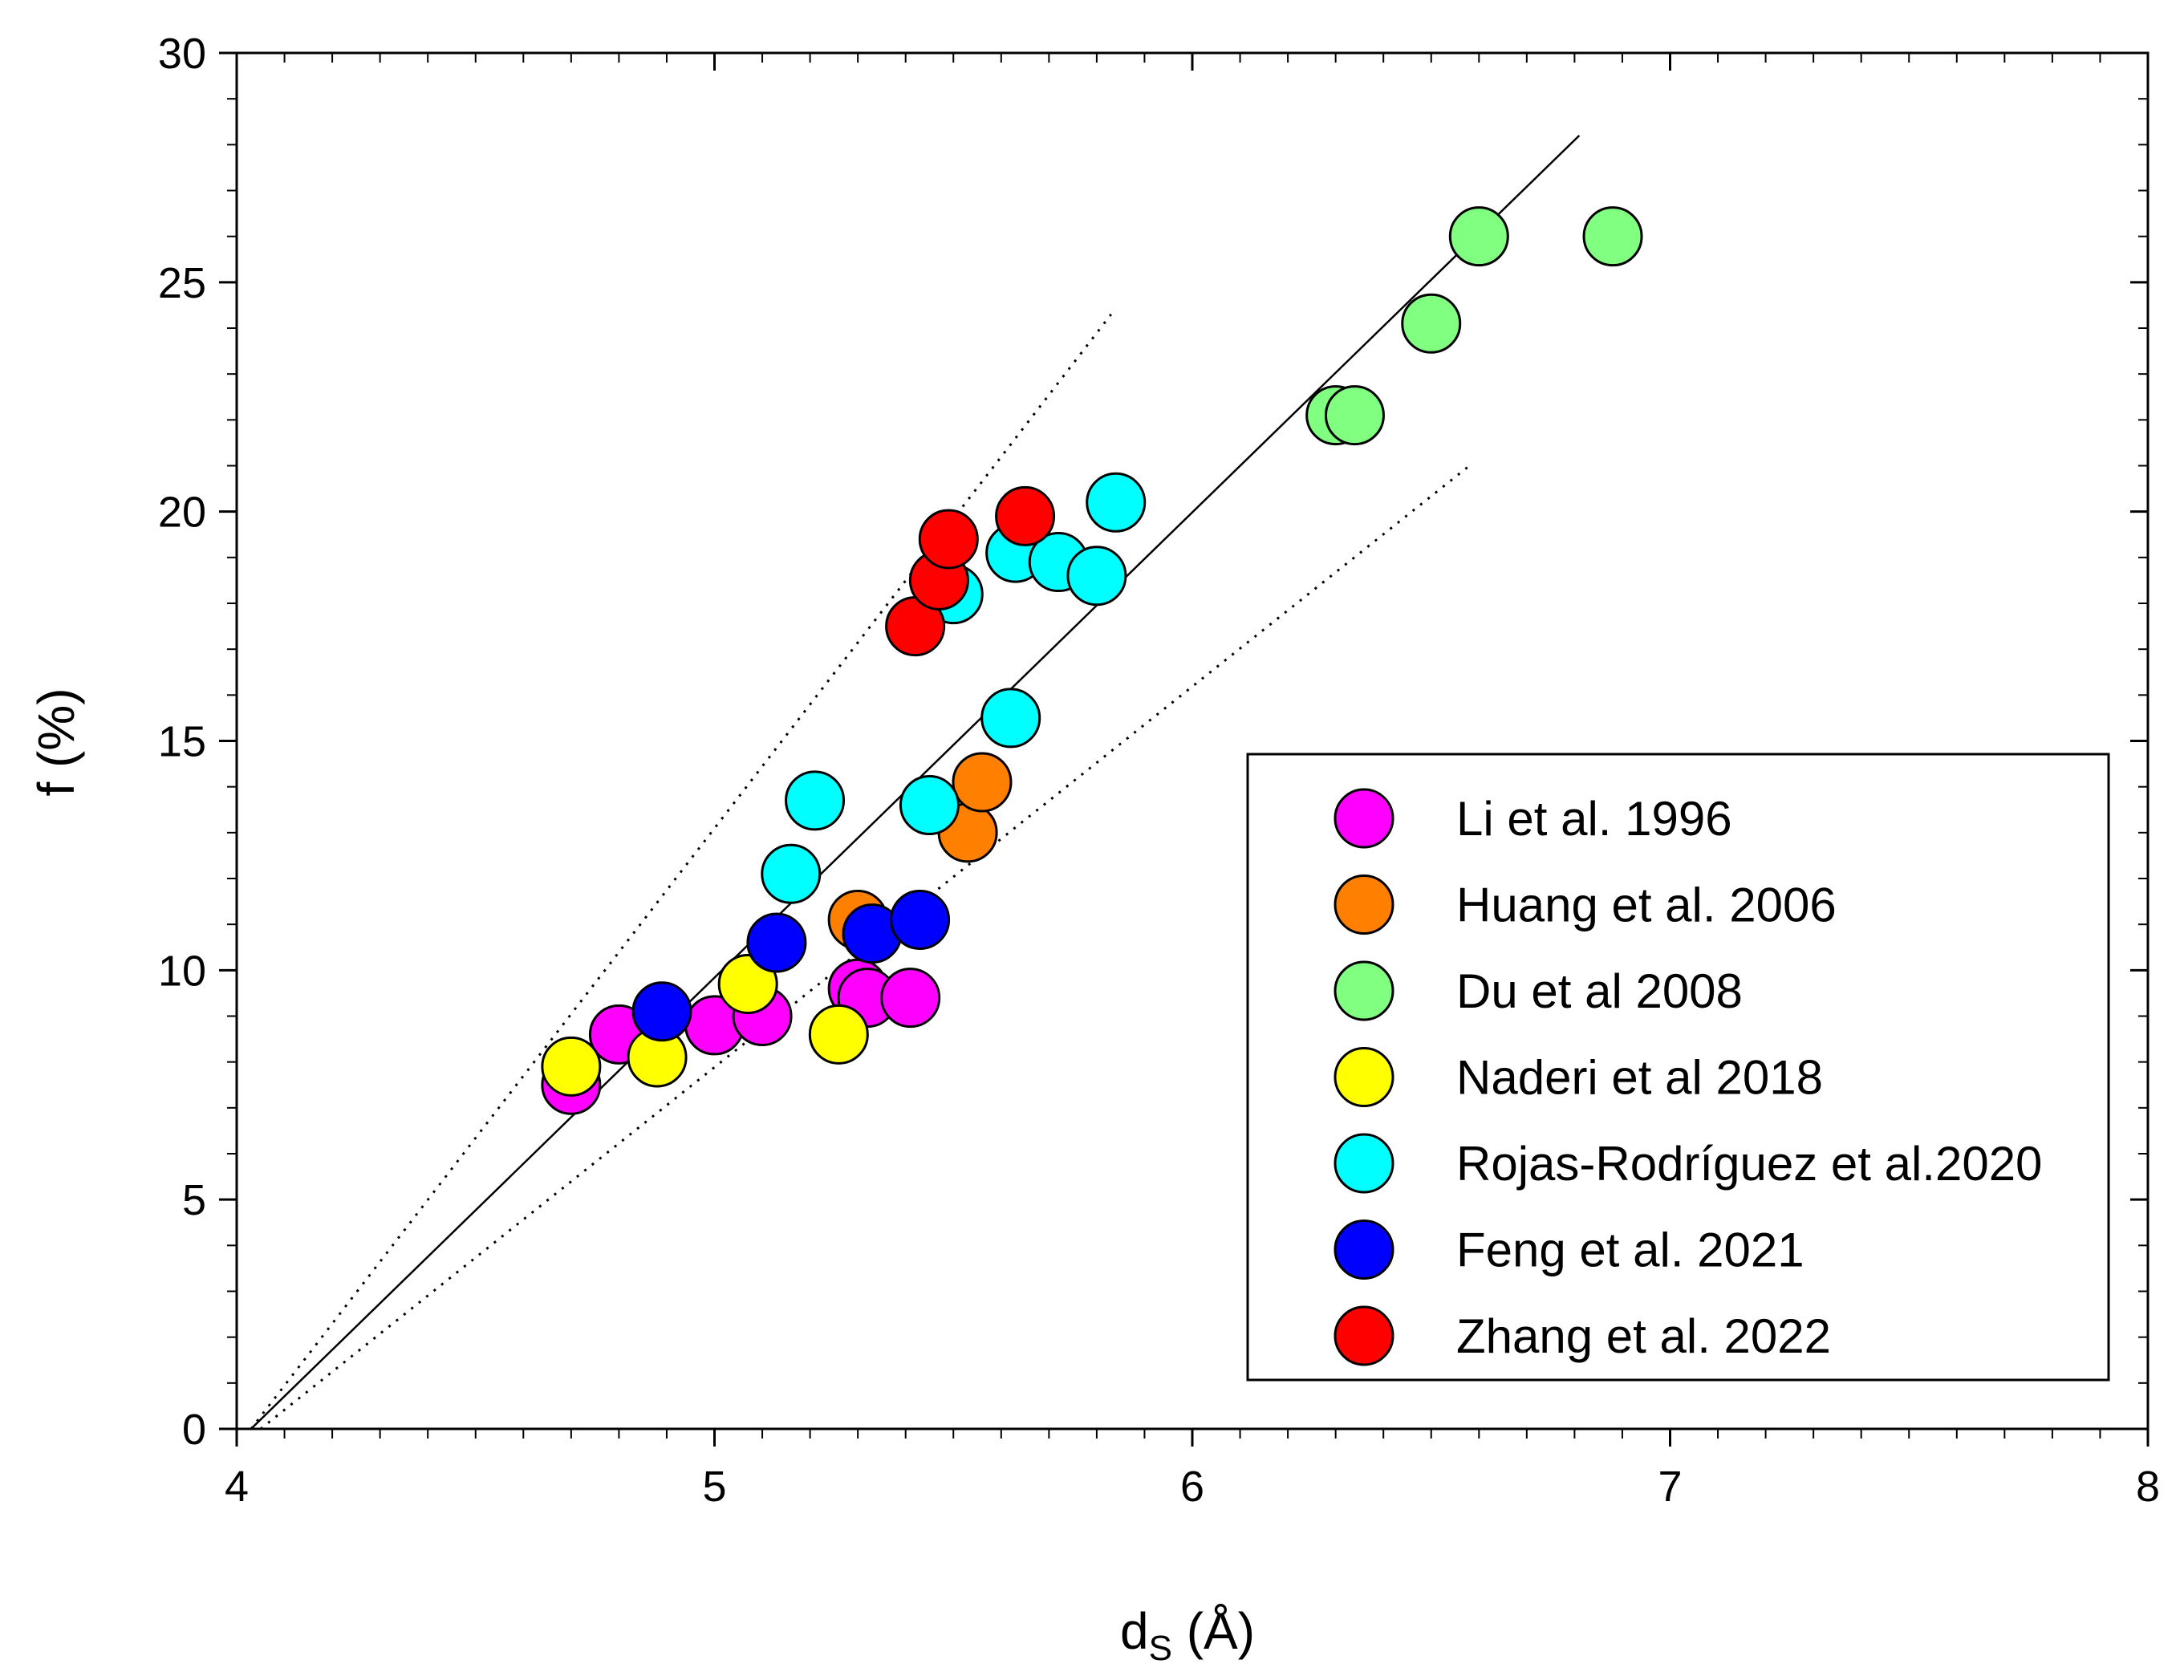 The width and height of the screenshot is (2184, 1680). Describe the element at coordinates (1630, 1250) in the screenshot. I see `legend-label: Feng et al. 2021` at that location.